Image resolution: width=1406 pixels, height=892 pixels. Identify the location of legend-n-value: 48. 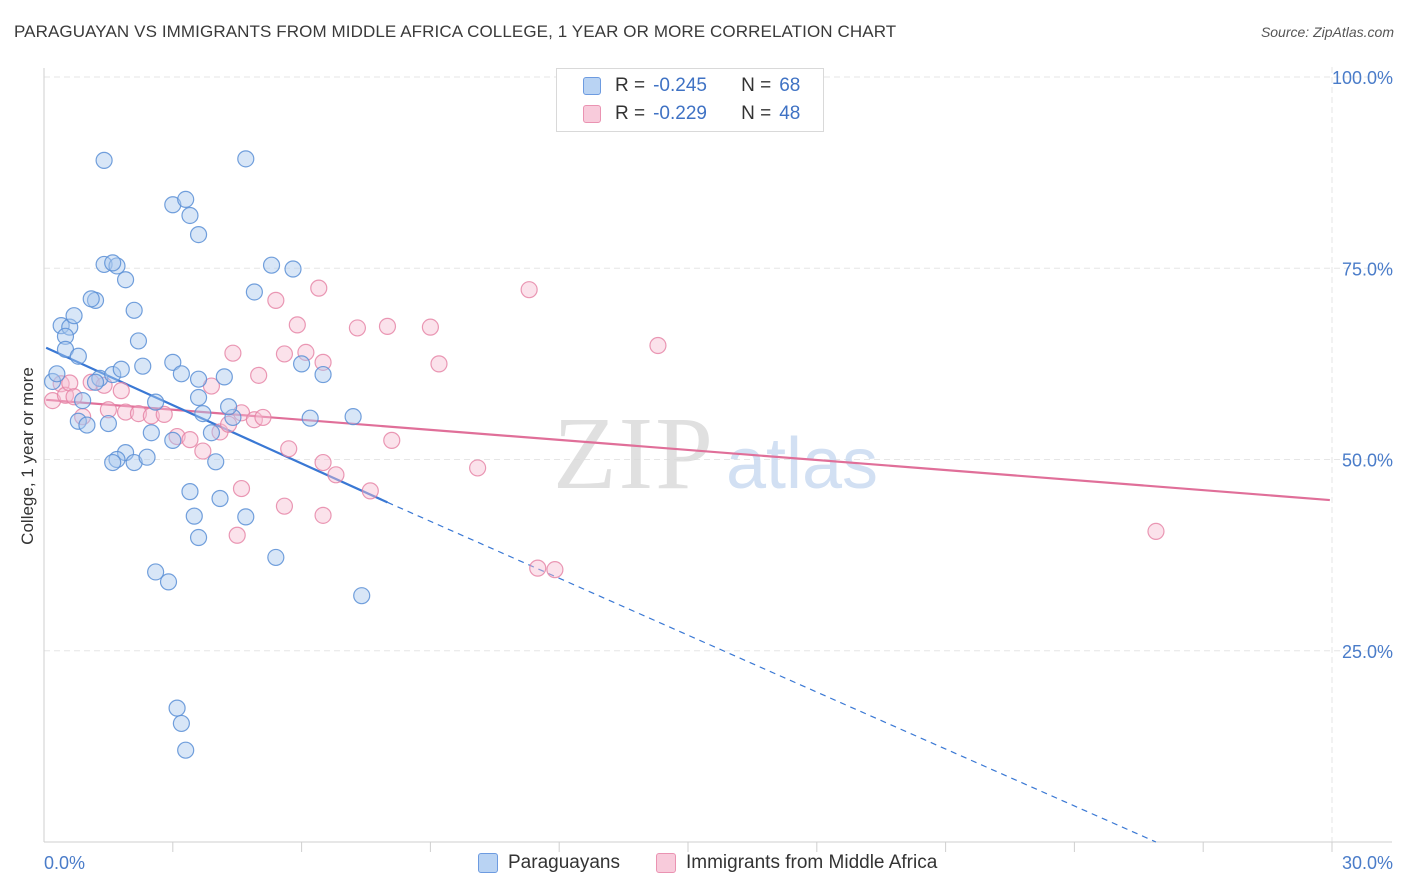
(790, 113).